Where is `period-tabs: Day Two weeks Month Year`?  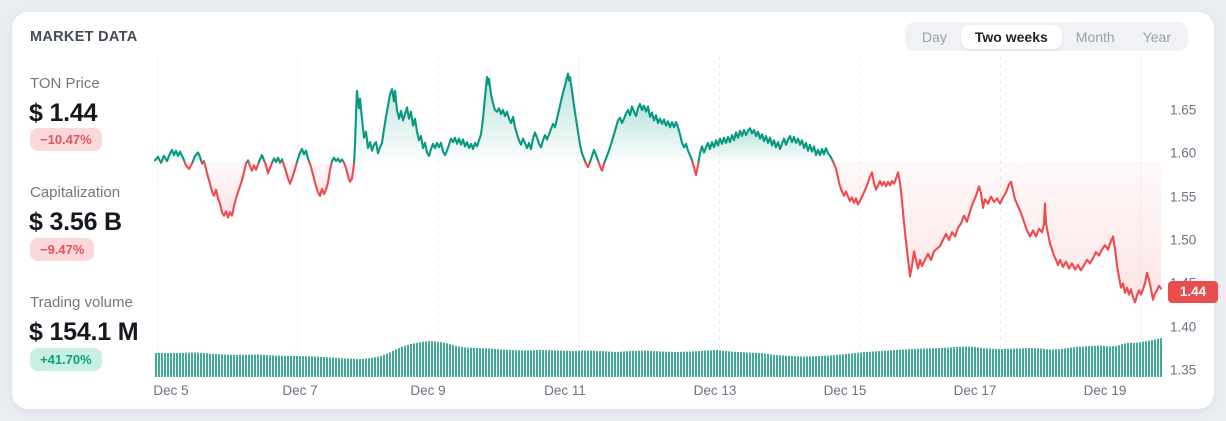
period-tabs: Day Two weeks Month Year is located at coordinates (1046, 36).